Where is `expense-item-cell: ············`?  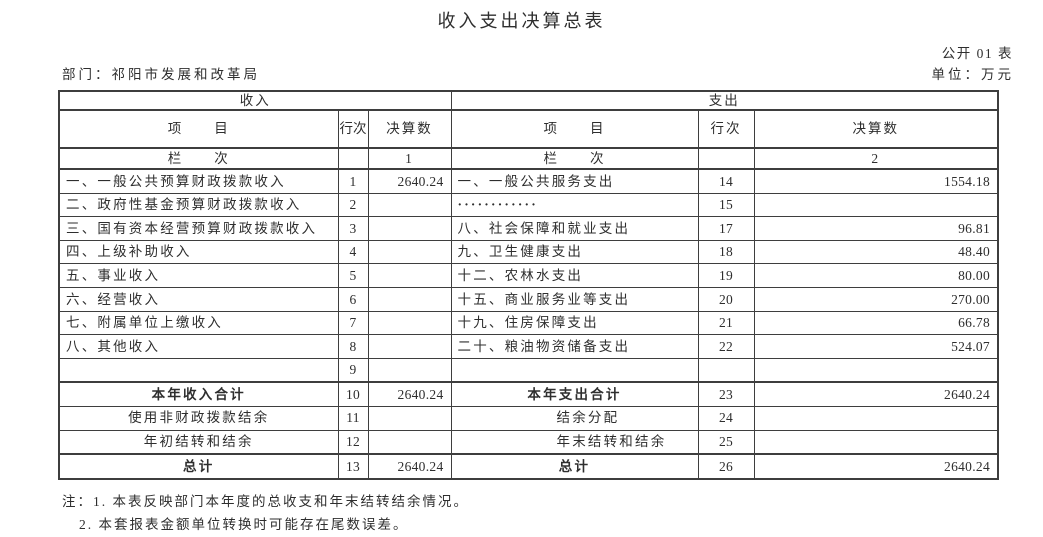 expense-item-cell: ············ is located at coordinates (574, 205).